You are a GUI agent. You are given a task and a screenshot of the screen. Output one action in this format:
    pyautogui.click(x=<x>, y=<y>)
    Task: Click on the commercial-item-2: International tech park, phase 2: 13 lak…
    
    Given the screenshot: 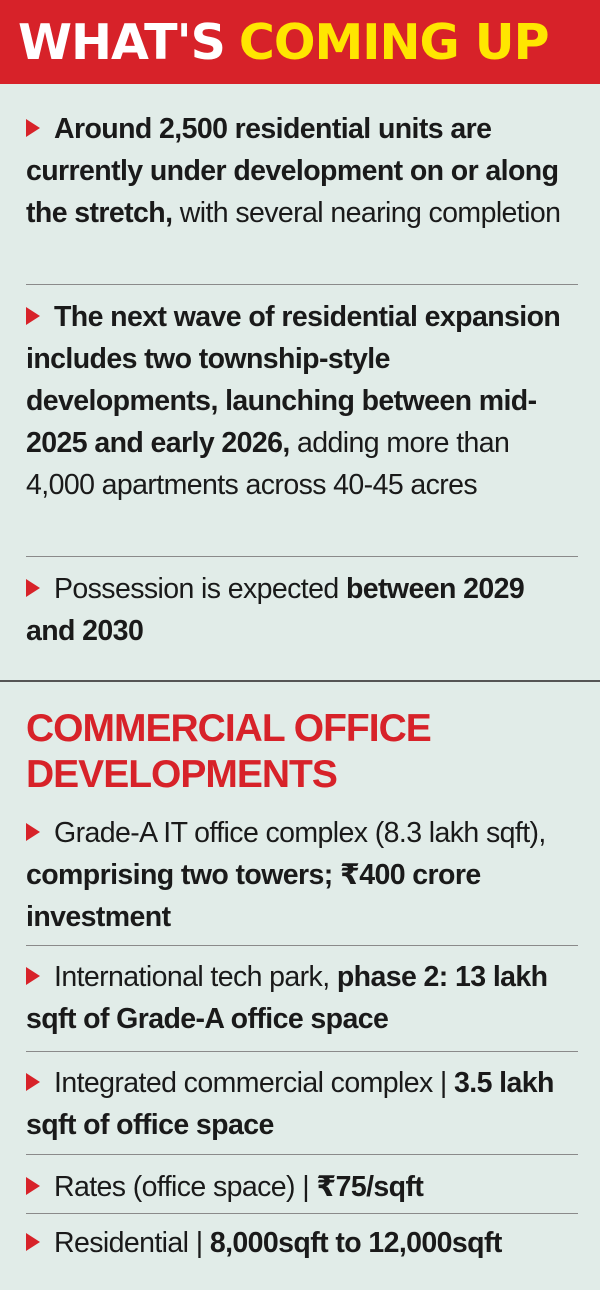 What is the action you would take?
    pyautogui.click(x=302, y=998)
    